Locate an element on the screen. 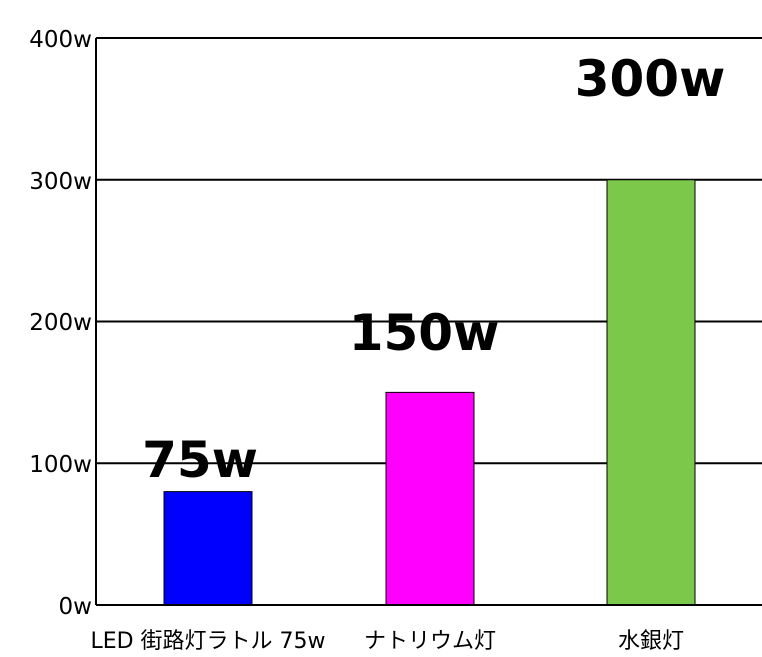  data-label: 300w is located at coordinates (650, 79).